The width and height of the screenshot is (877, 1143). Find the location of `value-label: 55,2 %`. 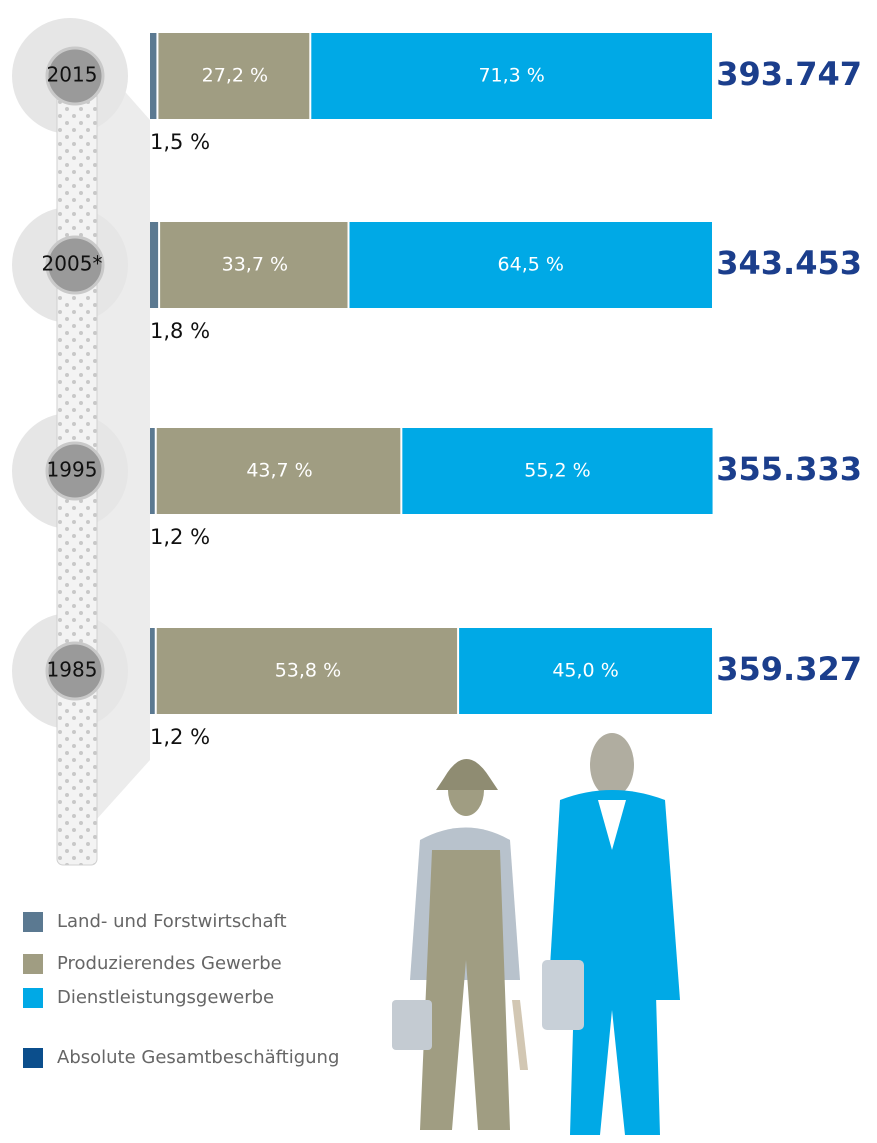

value-label: 55,2 % is located at coordinates (557, 471).